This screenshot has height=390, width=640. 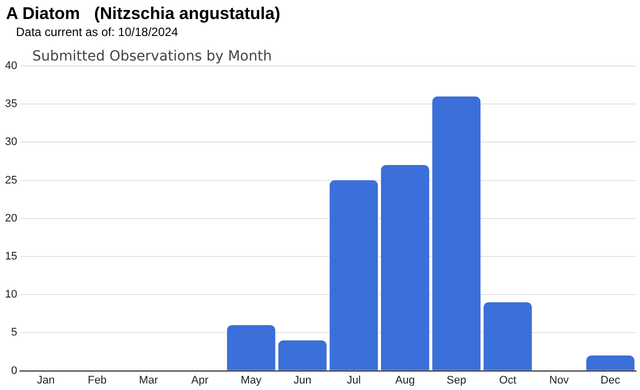 What do you see at coordinates (11, 294) in the screenshot?
I see `y-tick-label: 10` at bounding box center [11, 294].